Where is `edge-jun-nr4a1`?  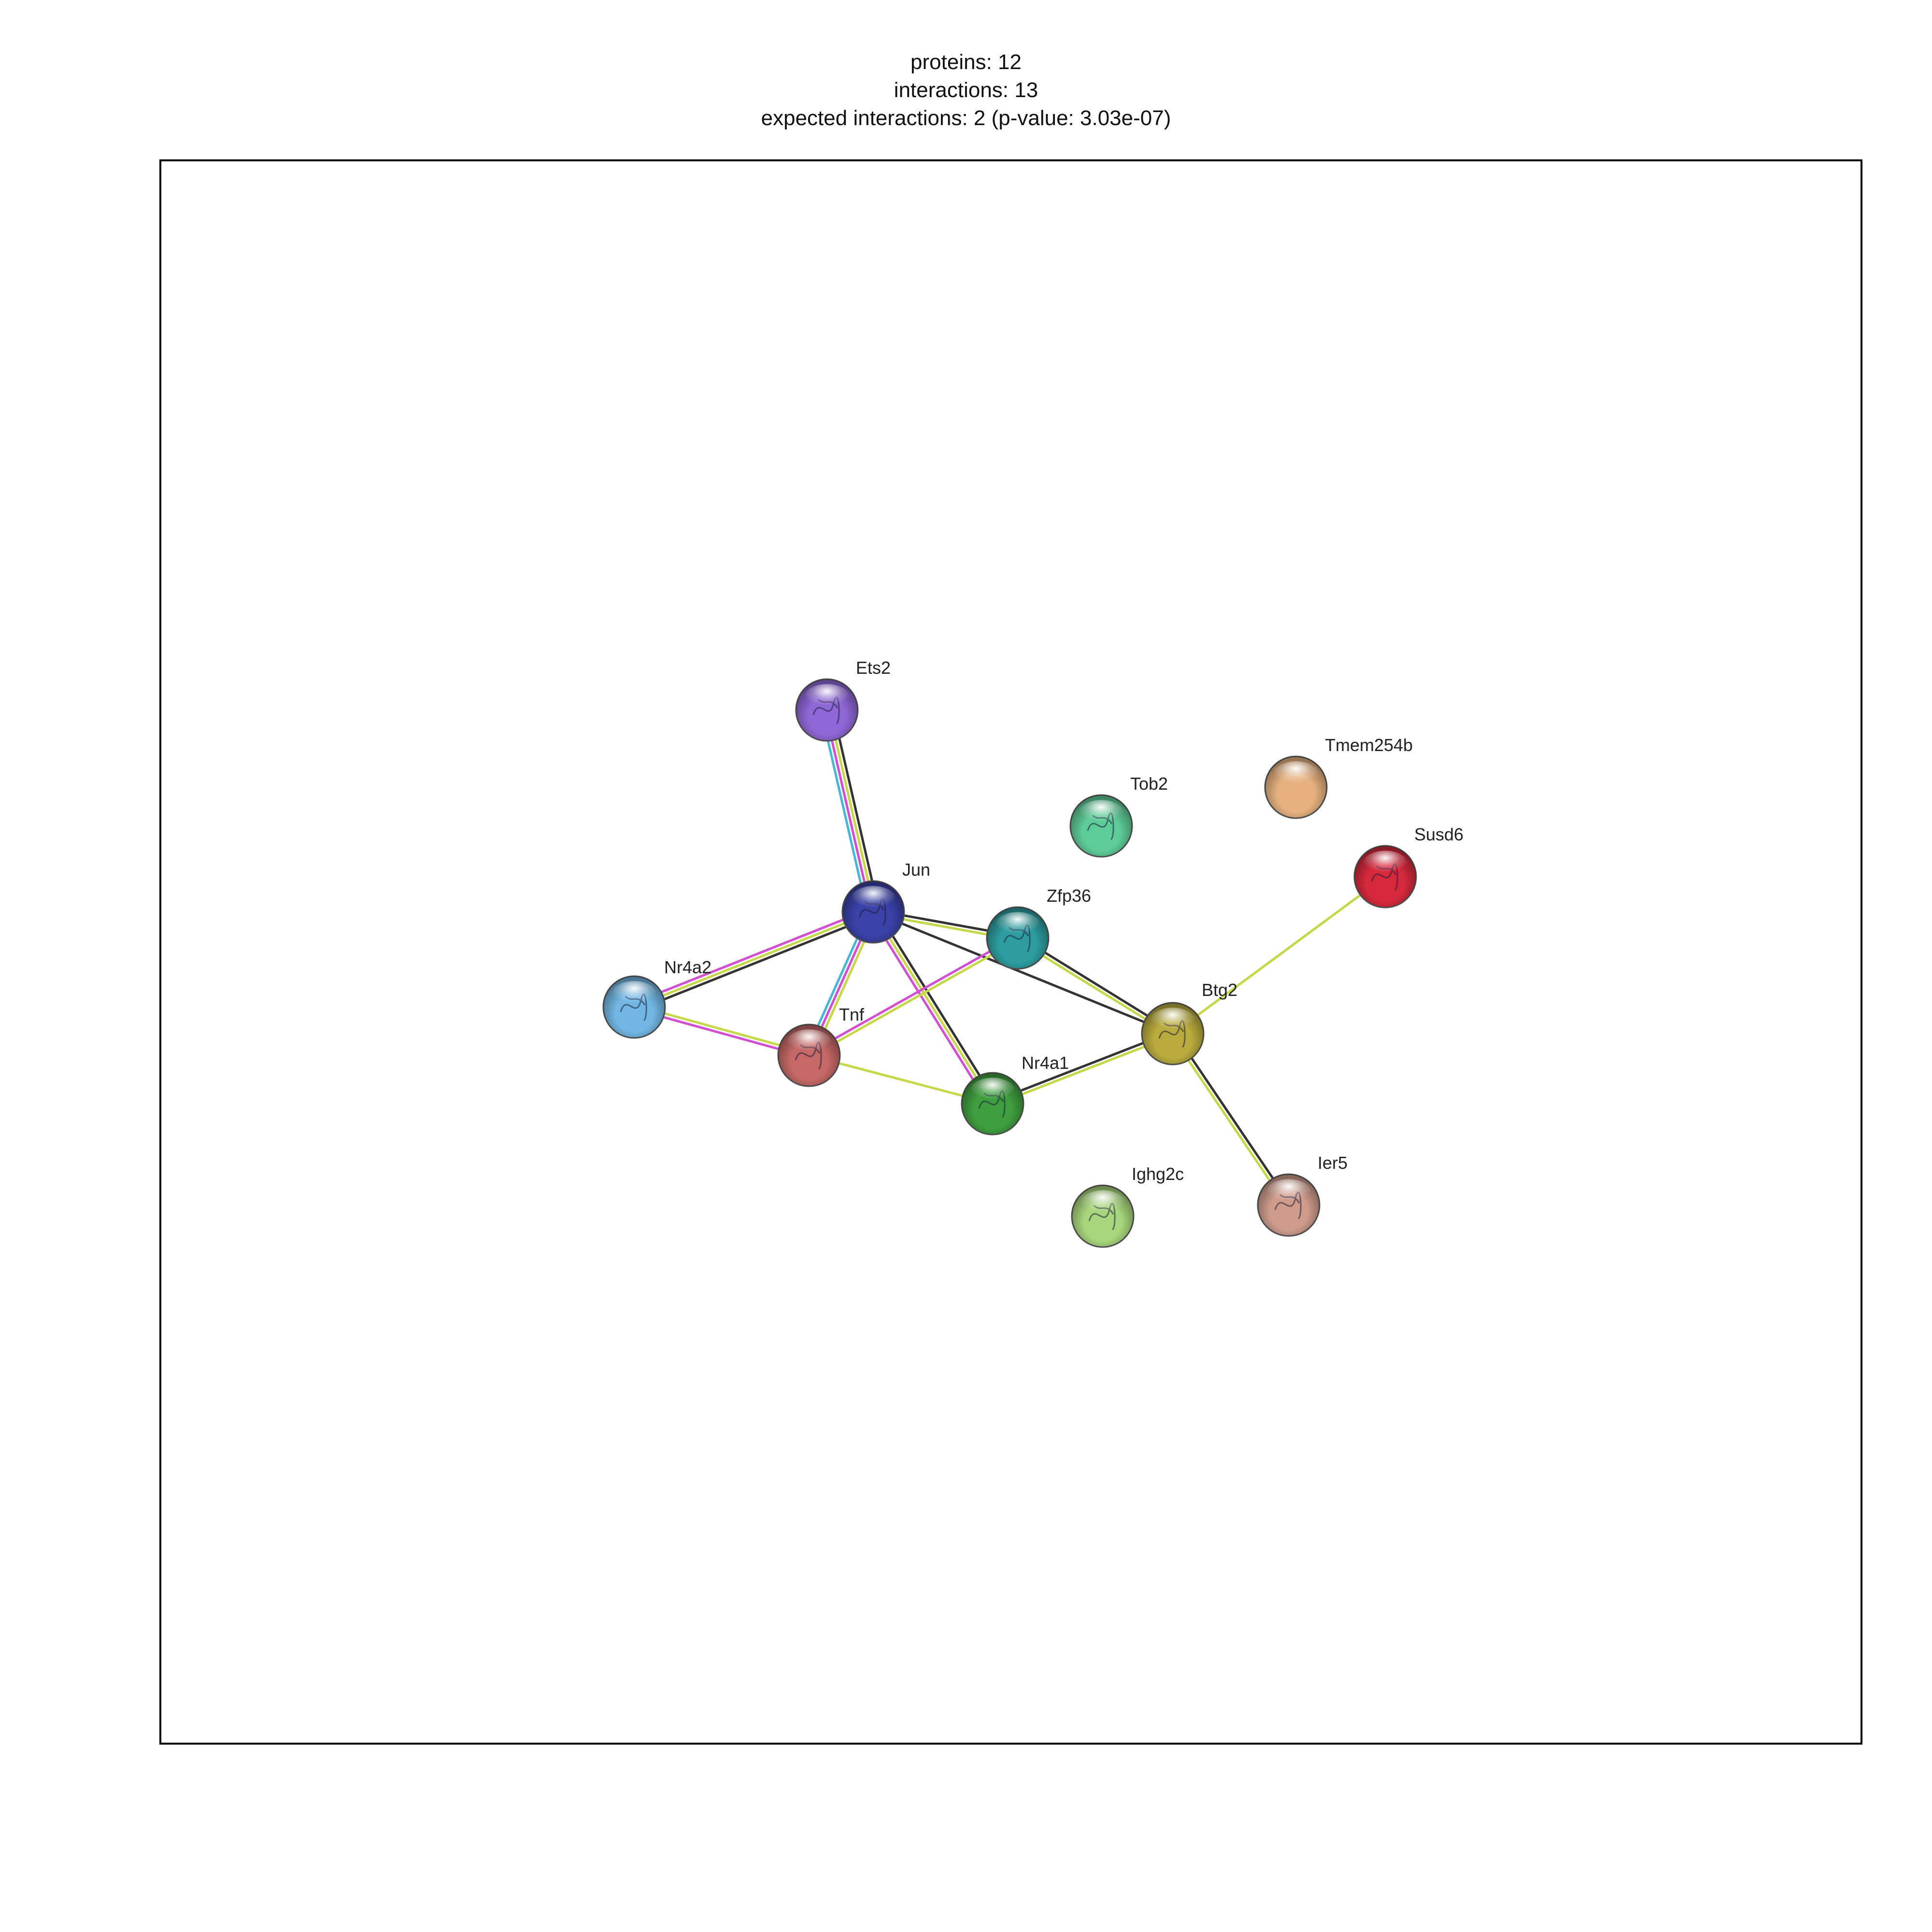 edge-jun-nr4a1 is located at coordinates (932, 1008).